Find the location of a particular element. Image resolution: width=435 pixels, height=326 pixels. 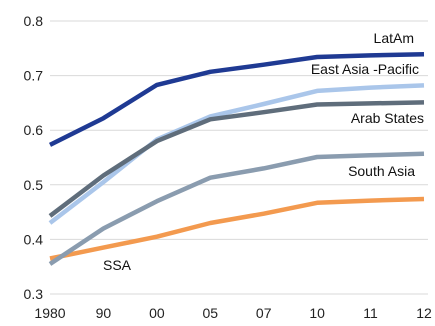

y-axis: 0.3 0.4 0.5 0.6 0.7 0.8 is located at coordinates (34, 157).